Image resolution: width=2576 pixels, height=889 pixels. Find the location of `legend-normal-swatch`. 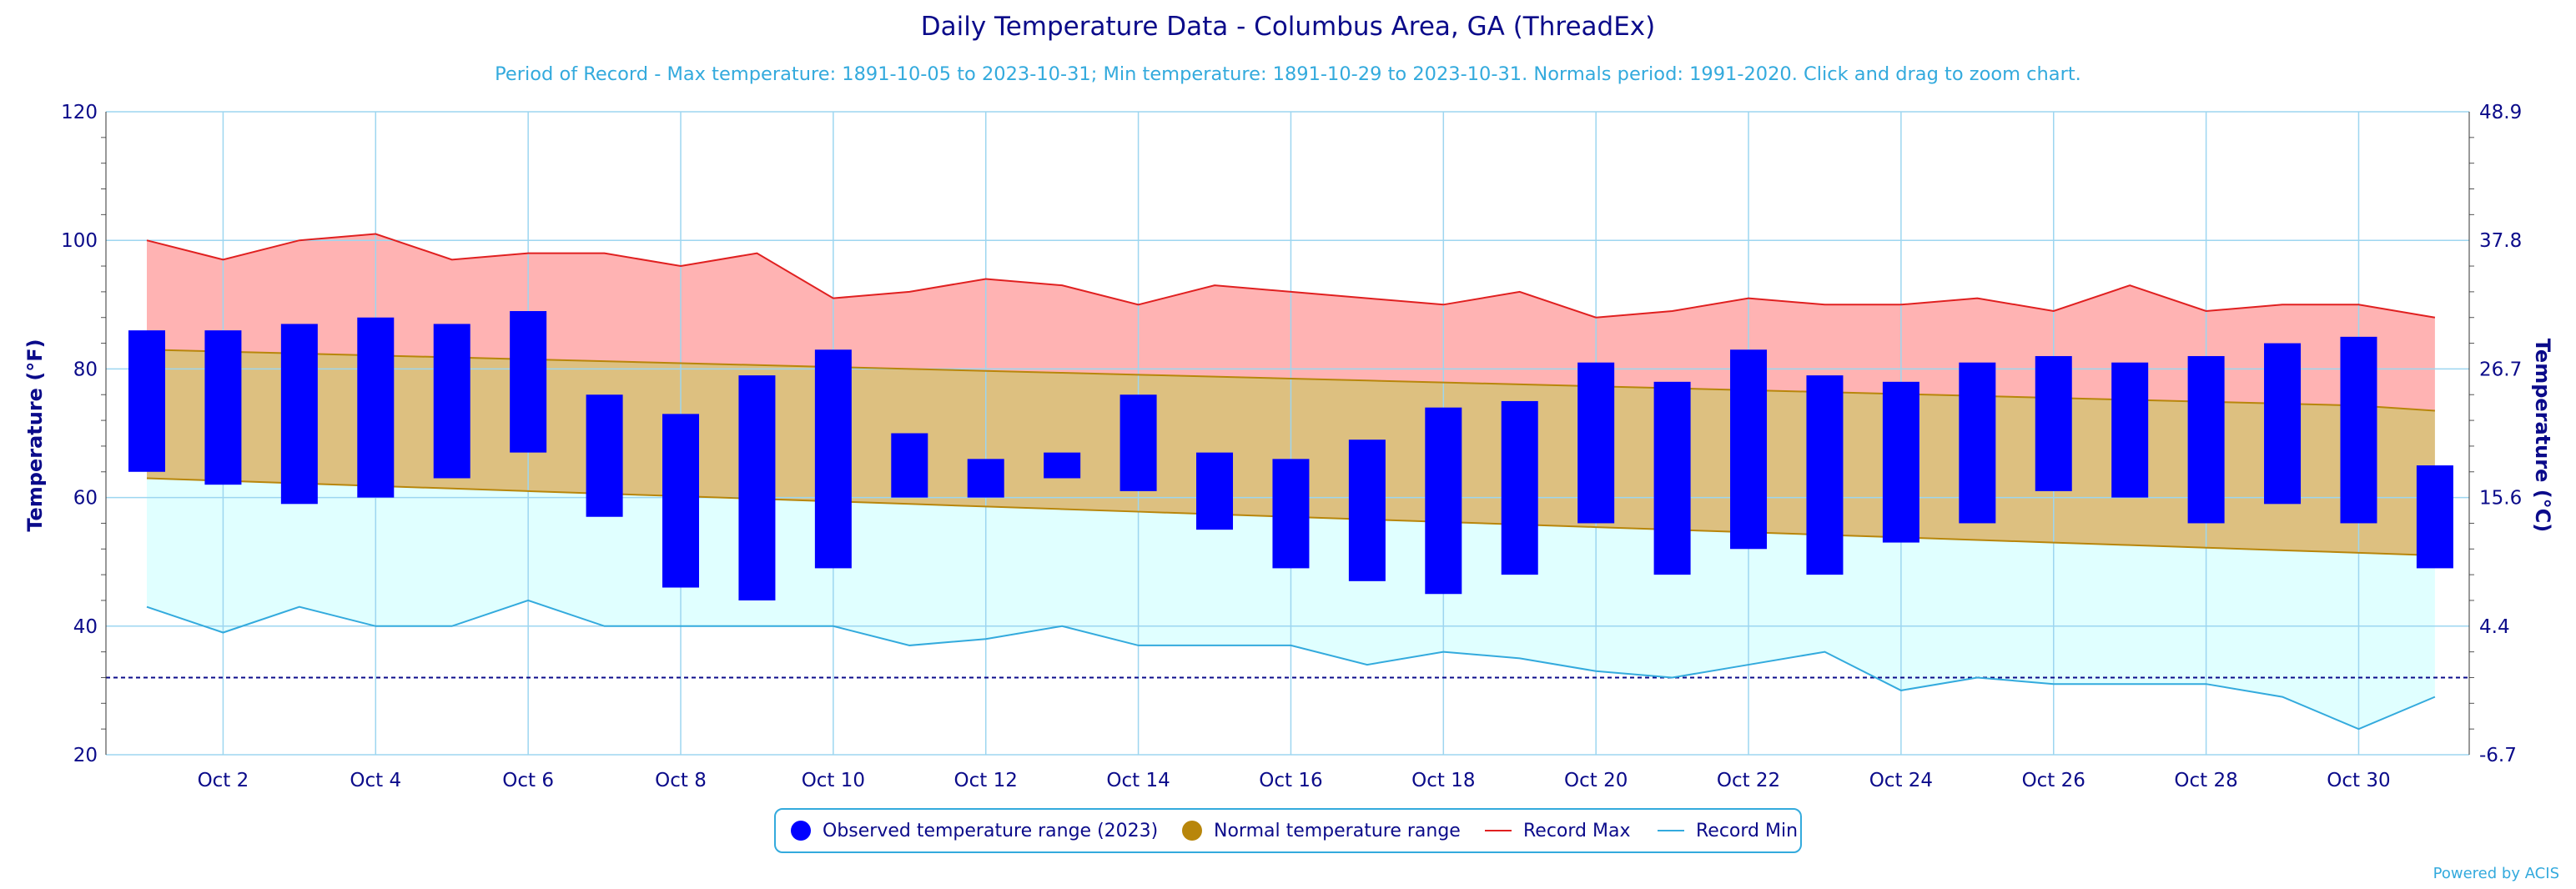

legend-normal-swatch is located at coordinates (1192, 831).